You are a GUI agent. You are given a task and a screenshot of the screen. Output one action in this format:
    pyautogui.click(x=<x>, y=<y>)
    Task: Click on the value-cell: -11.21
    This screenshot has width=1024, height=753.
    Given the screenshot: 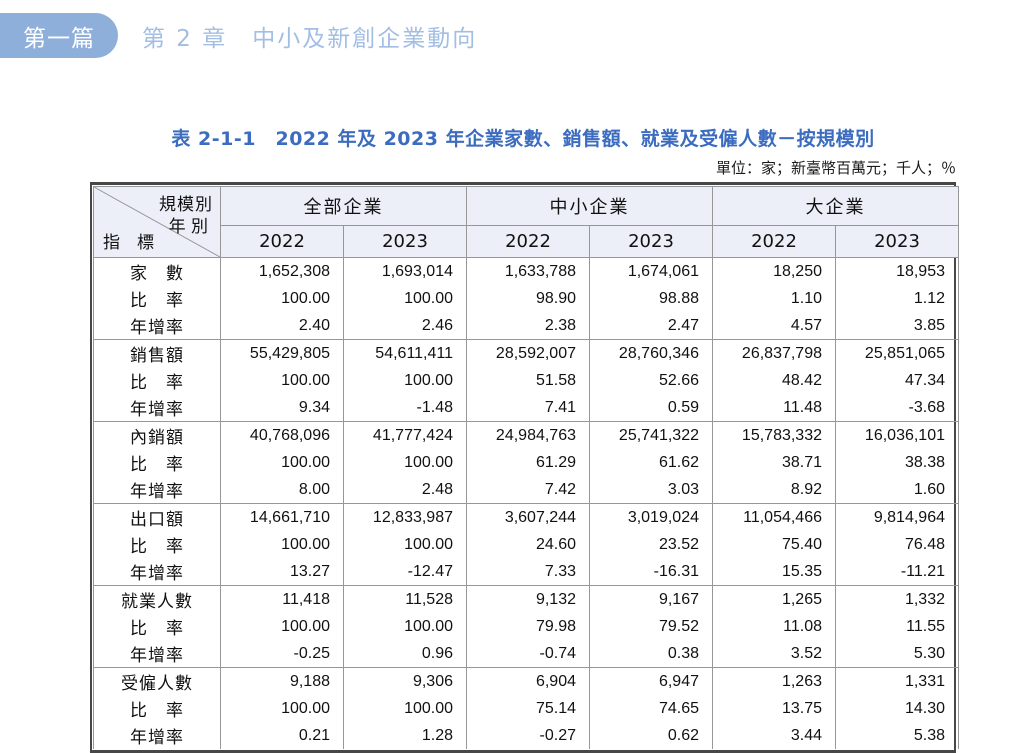 What is the action you would take?
    pyautogui.click(x=897, y=572)
    